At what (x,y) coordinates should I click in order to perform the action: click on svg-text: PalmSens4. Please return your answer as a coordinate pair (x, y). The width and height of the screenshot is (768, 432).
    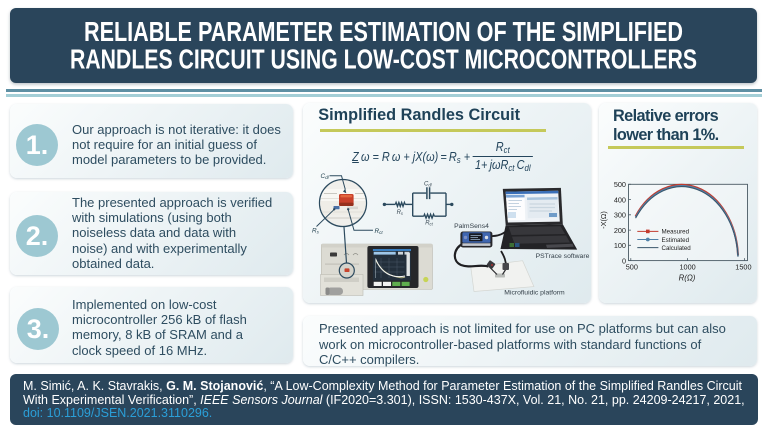
    Looking at the image, I should click on (471, 226).